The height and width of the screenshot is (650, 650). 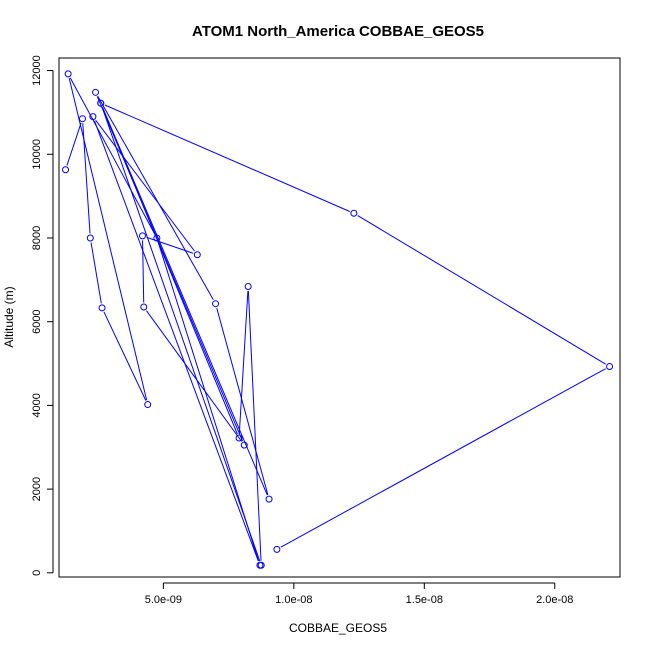 I want to click on y-tick-label: 8000, so click(x=37, y=238).